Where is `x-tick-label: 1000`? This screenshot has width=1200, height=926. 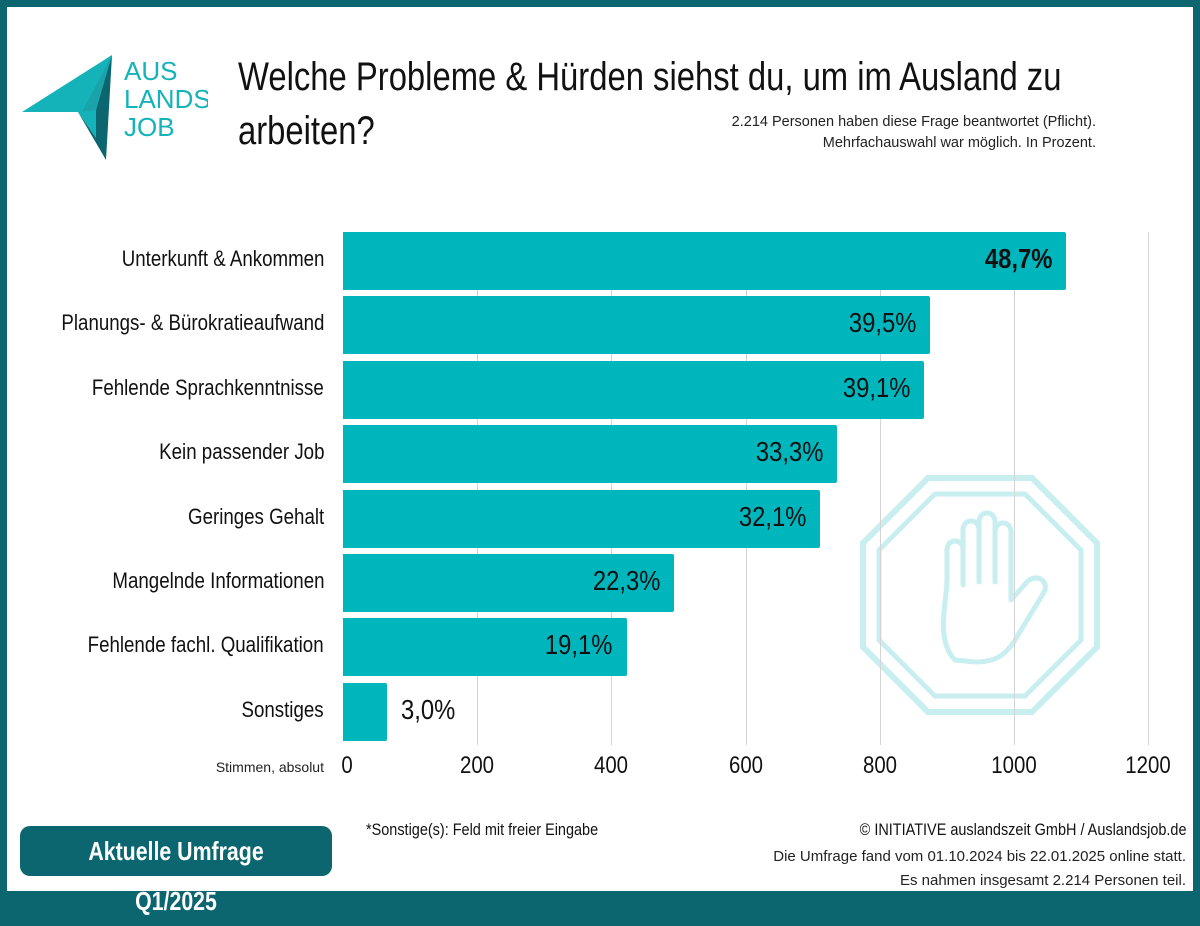 x-tick-label: 1000 is located at coordinates (1014, 765).